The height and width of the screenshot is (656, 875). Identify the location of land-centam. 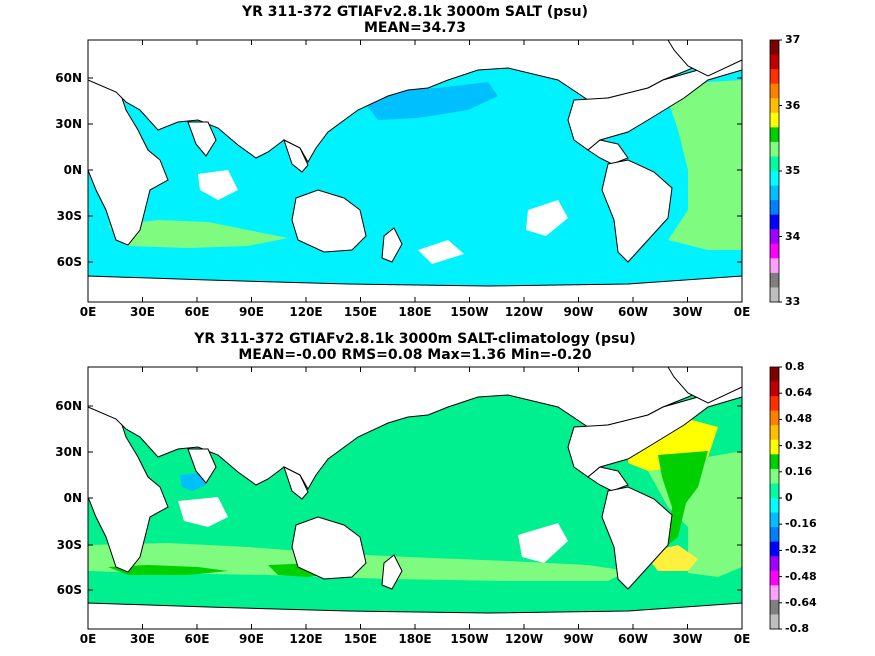
(608, 479).